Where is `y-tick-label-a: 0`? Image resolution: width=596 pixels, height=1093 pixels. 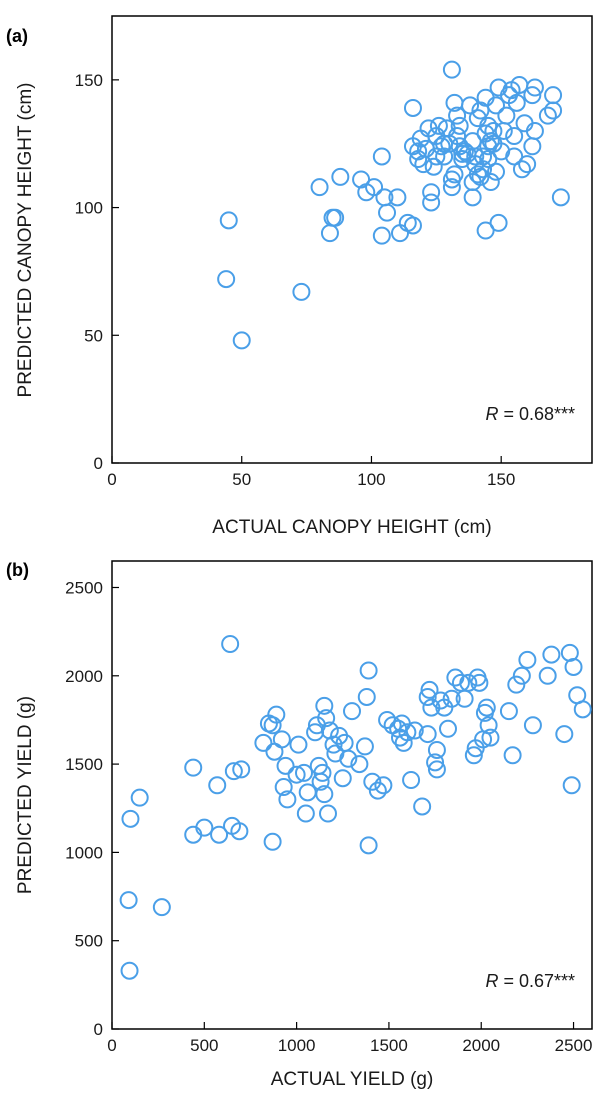
y-tick-label-a: 0 is located at coordinates (98, 463).